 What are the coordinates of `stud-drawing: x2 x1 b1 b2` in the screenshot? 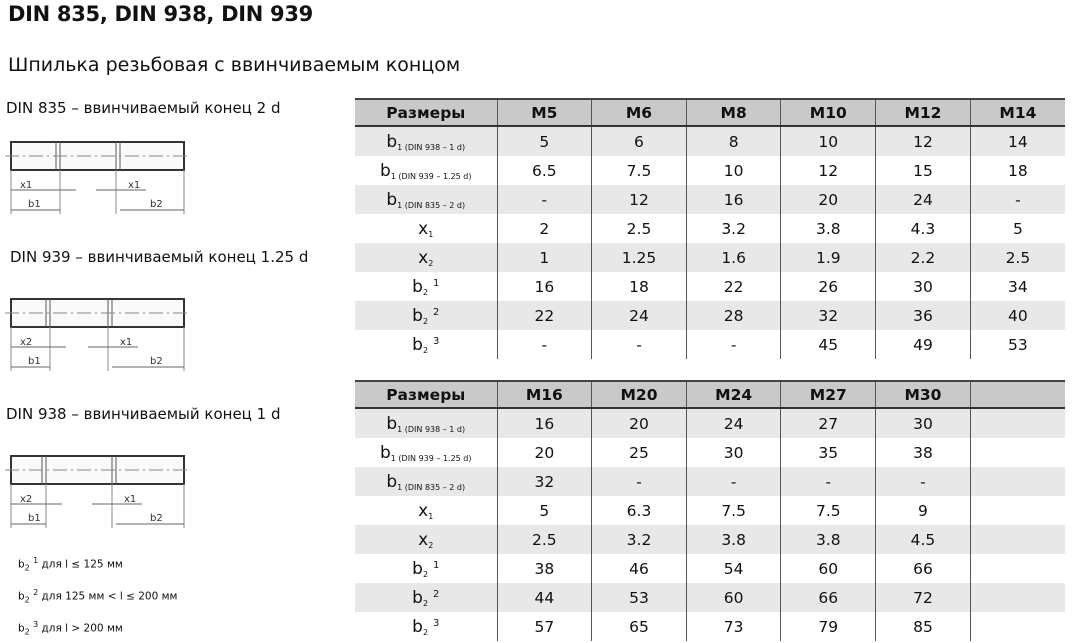 It's located at (97, 491).